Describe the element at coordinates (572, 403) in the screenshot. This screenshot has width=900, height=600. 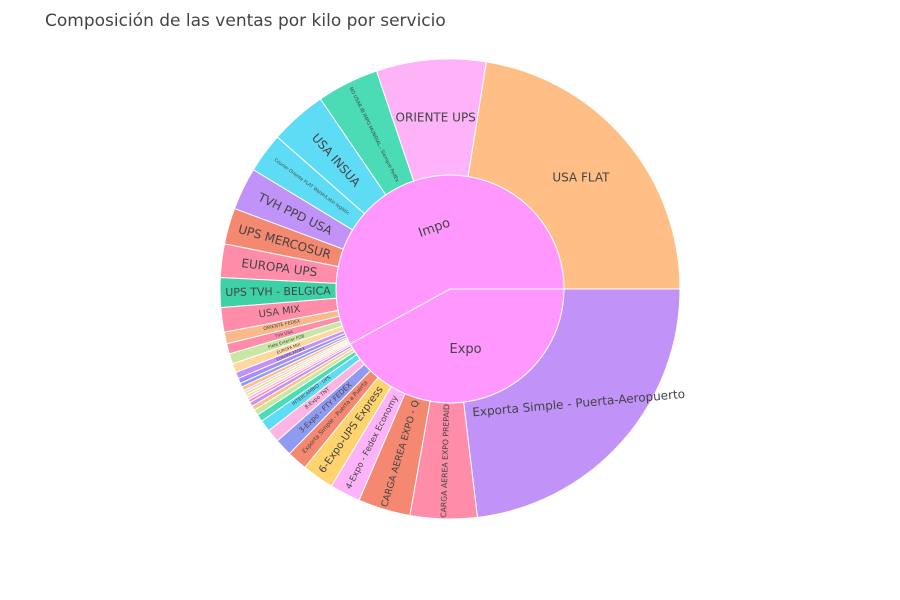
I see `outer-segment-exporta-simple-puerta-aeropuerto` at that location.